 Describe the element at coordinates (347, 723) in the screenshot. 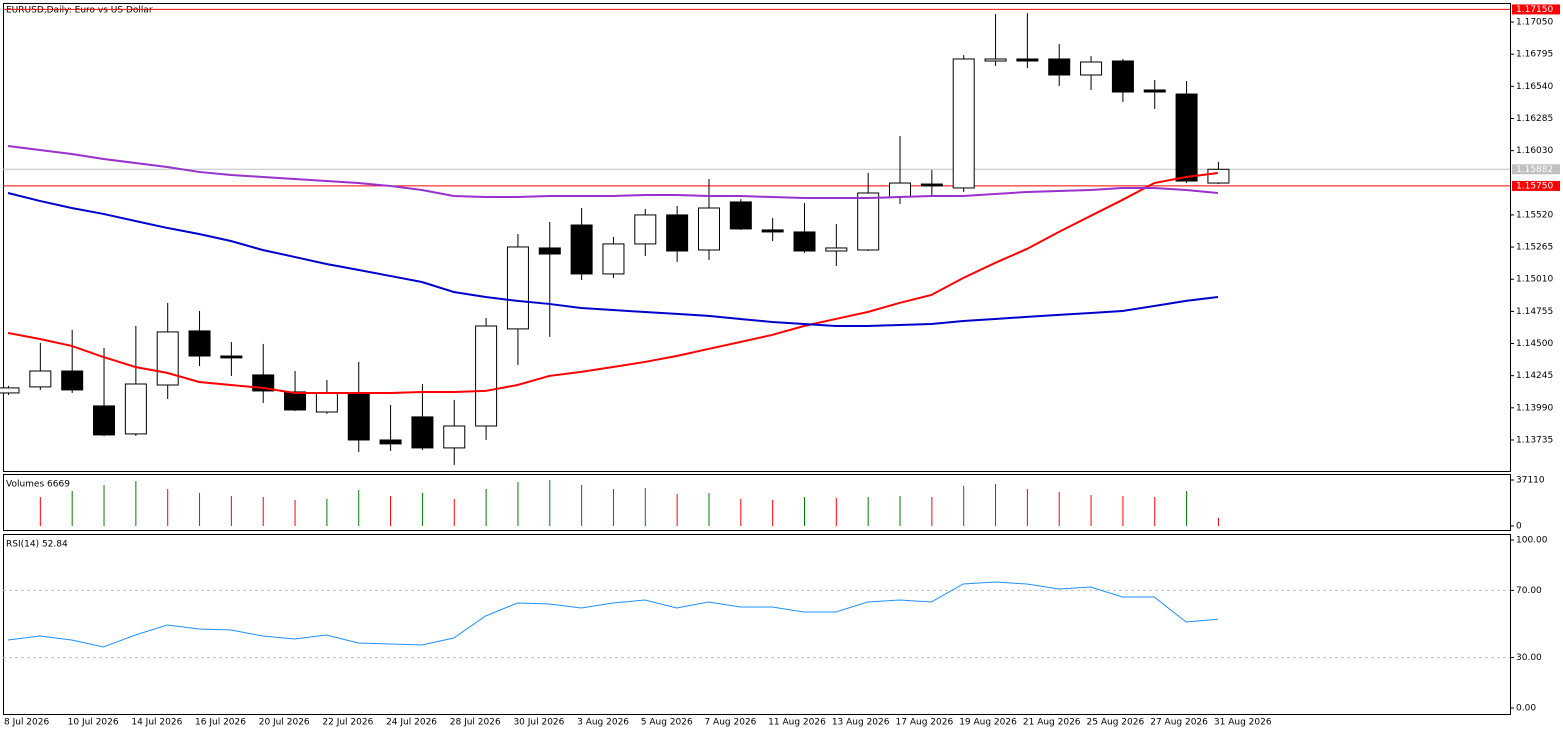

I see `x-tick-label: 22 Jul 2026` at that location.